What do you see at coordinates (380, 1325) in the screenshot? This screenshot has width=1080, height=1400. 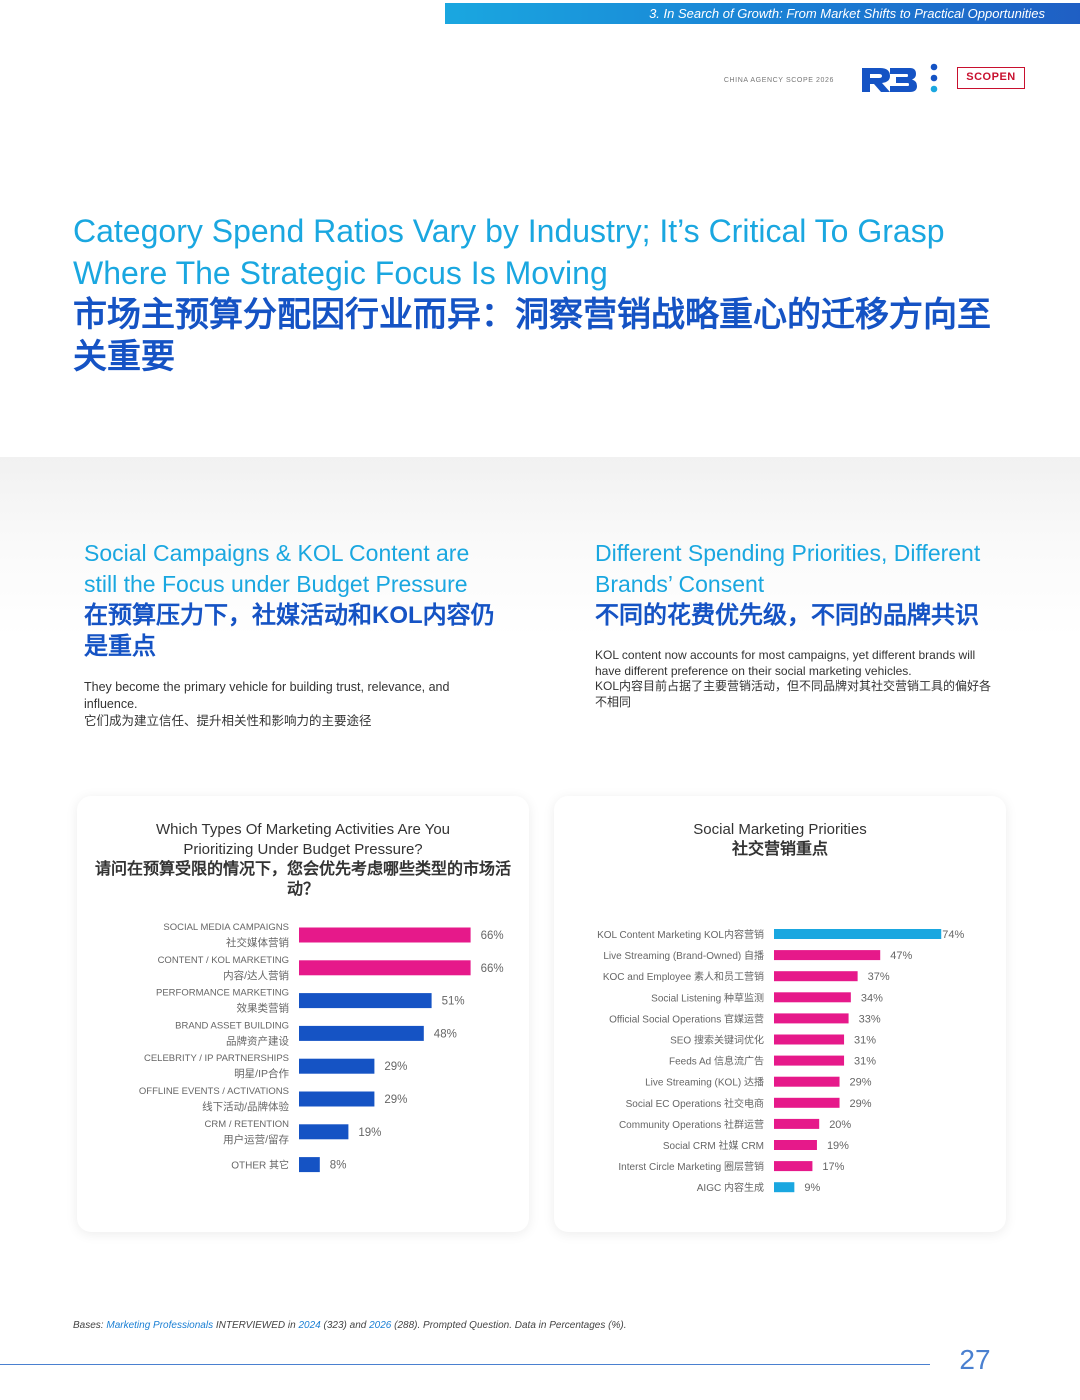 I see `bases-year2: 2026` at bounding box center [380, 1325].